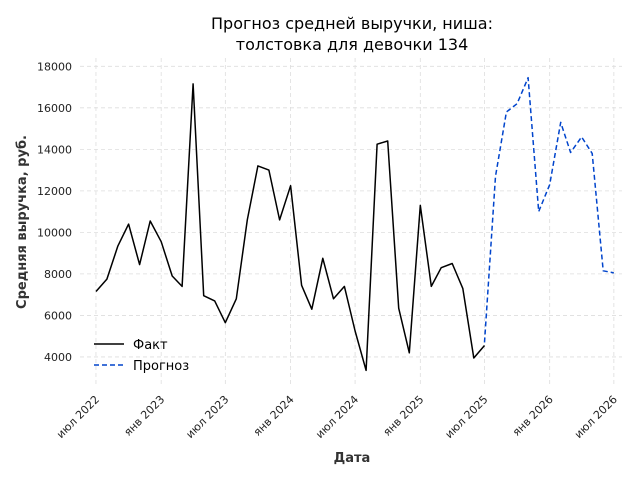 Image resolution: width=640 pixels, height=480 pixels. What do you see at coordinates (58, 357) in the screenshot?
I see `y-tick-label: 4000` at bounding box center [58, 357].